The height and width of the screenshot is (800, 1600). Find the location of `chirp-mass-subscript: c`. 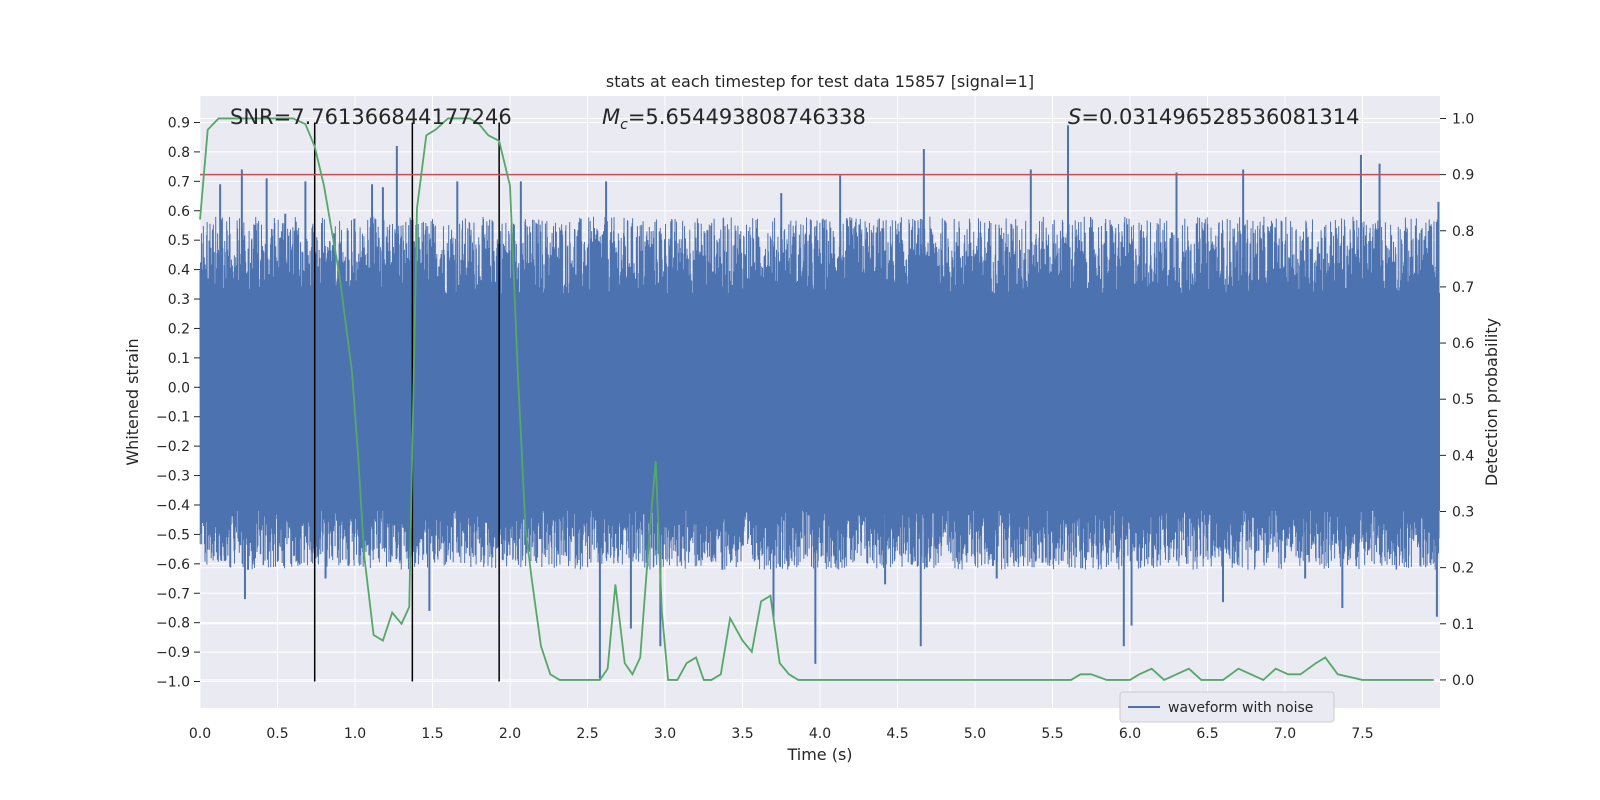

chirp-mass-subscript: c is located at coordinates (624, 125).